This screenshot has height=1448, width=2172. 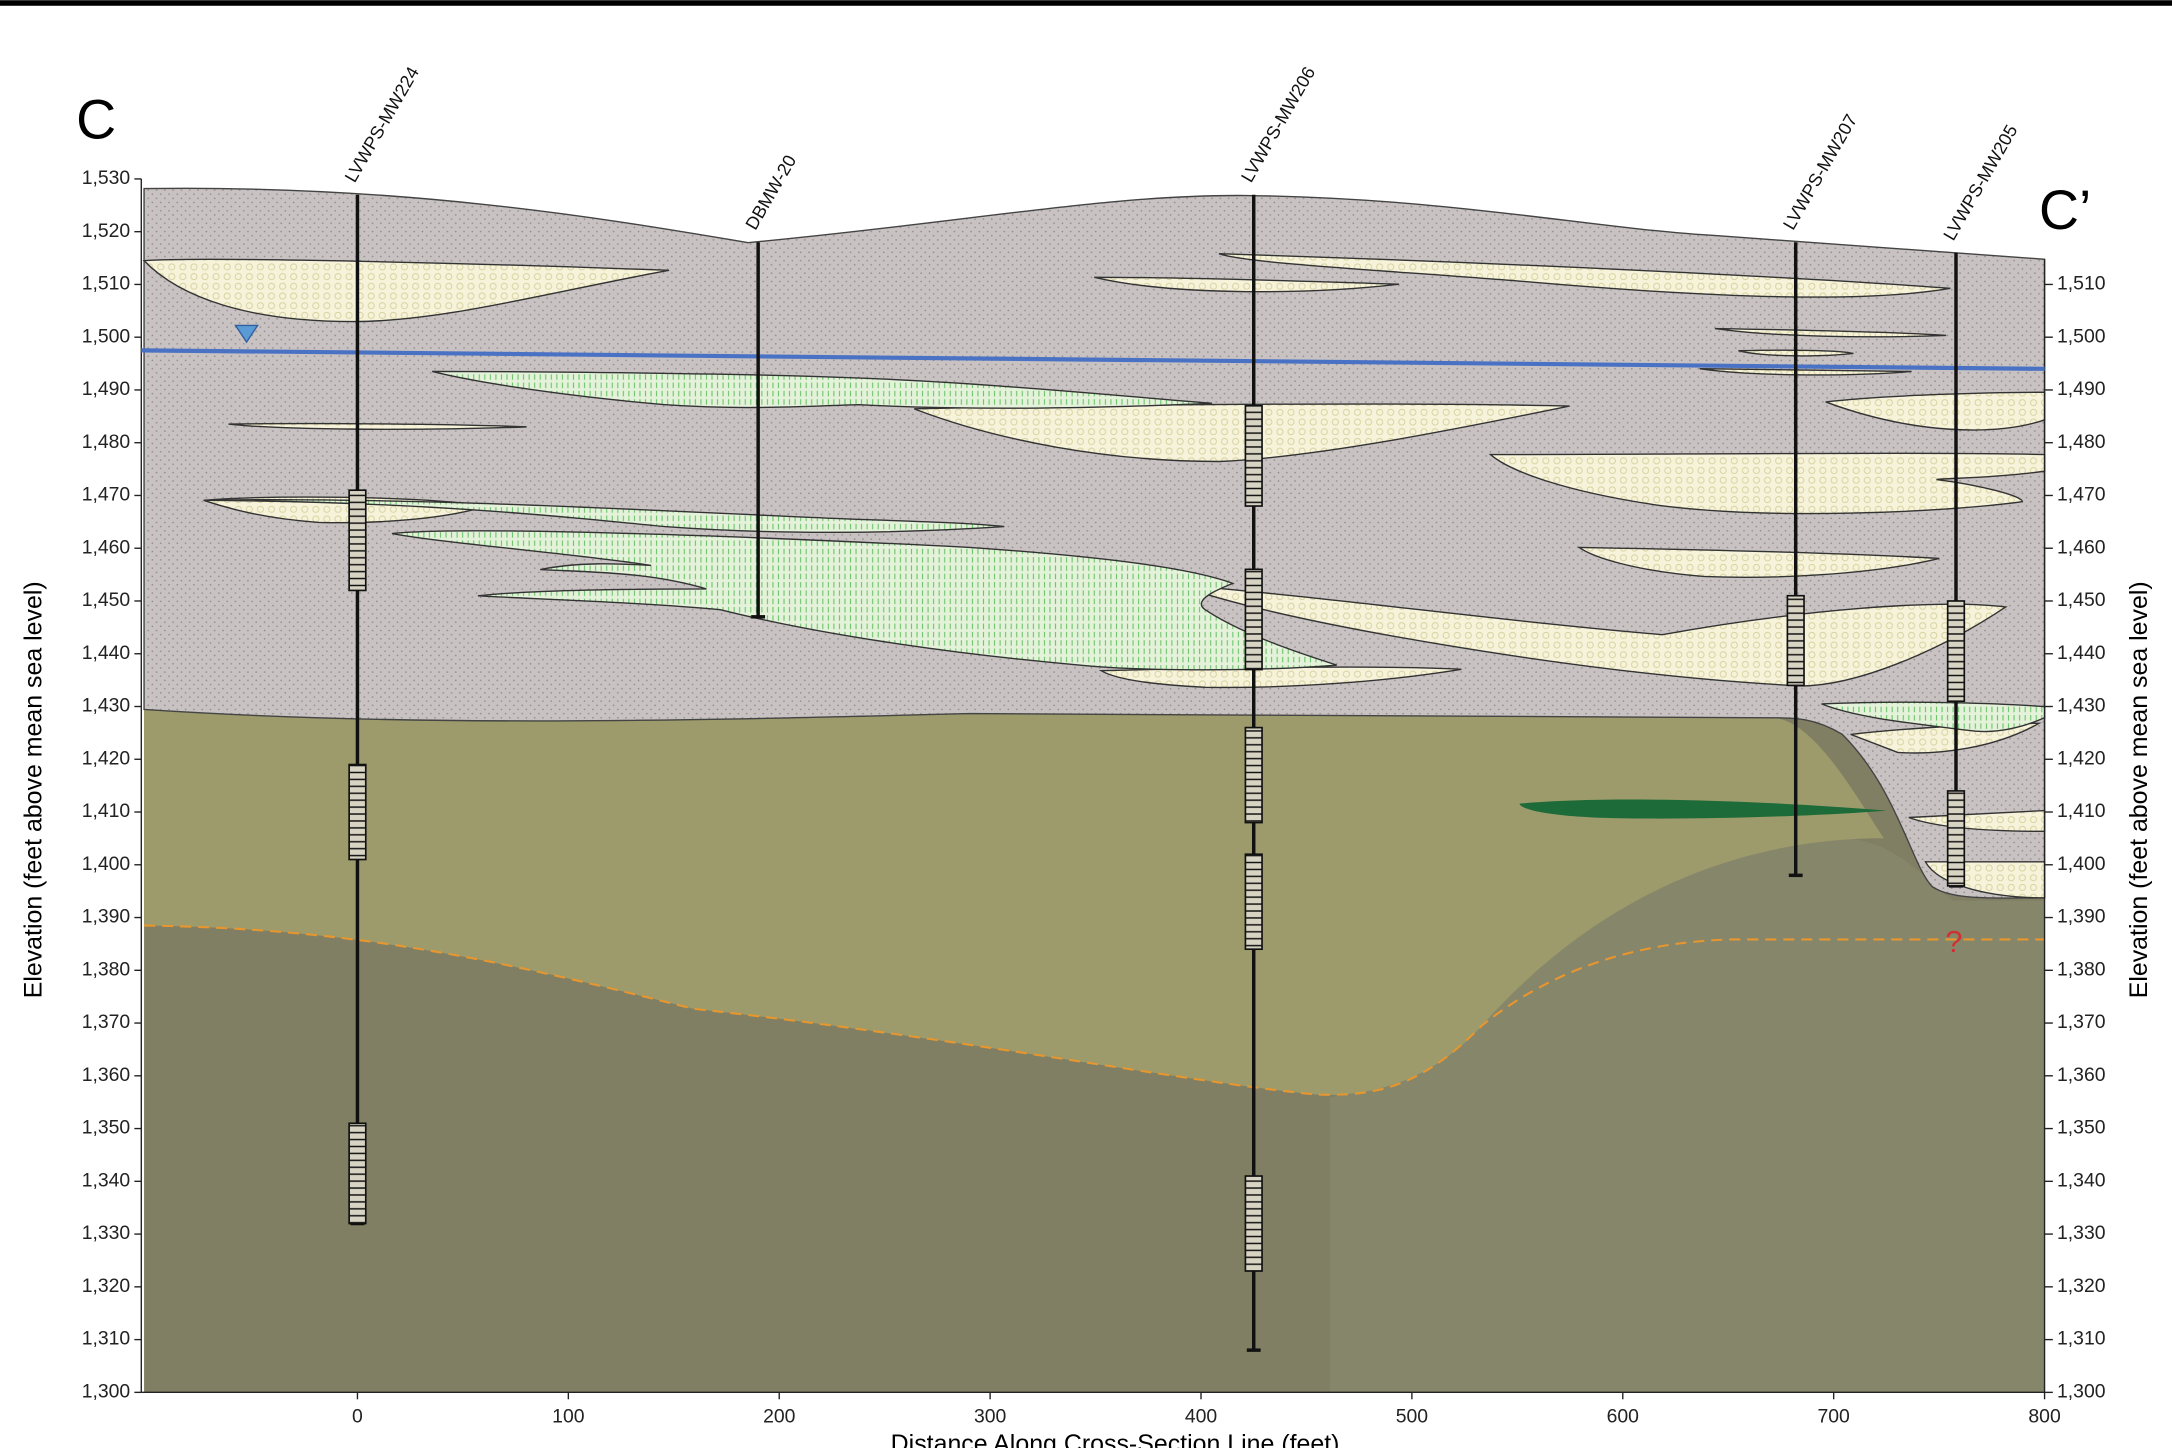 I want to click on y-tick-label: 1,360, so click(x=106, y=1075).